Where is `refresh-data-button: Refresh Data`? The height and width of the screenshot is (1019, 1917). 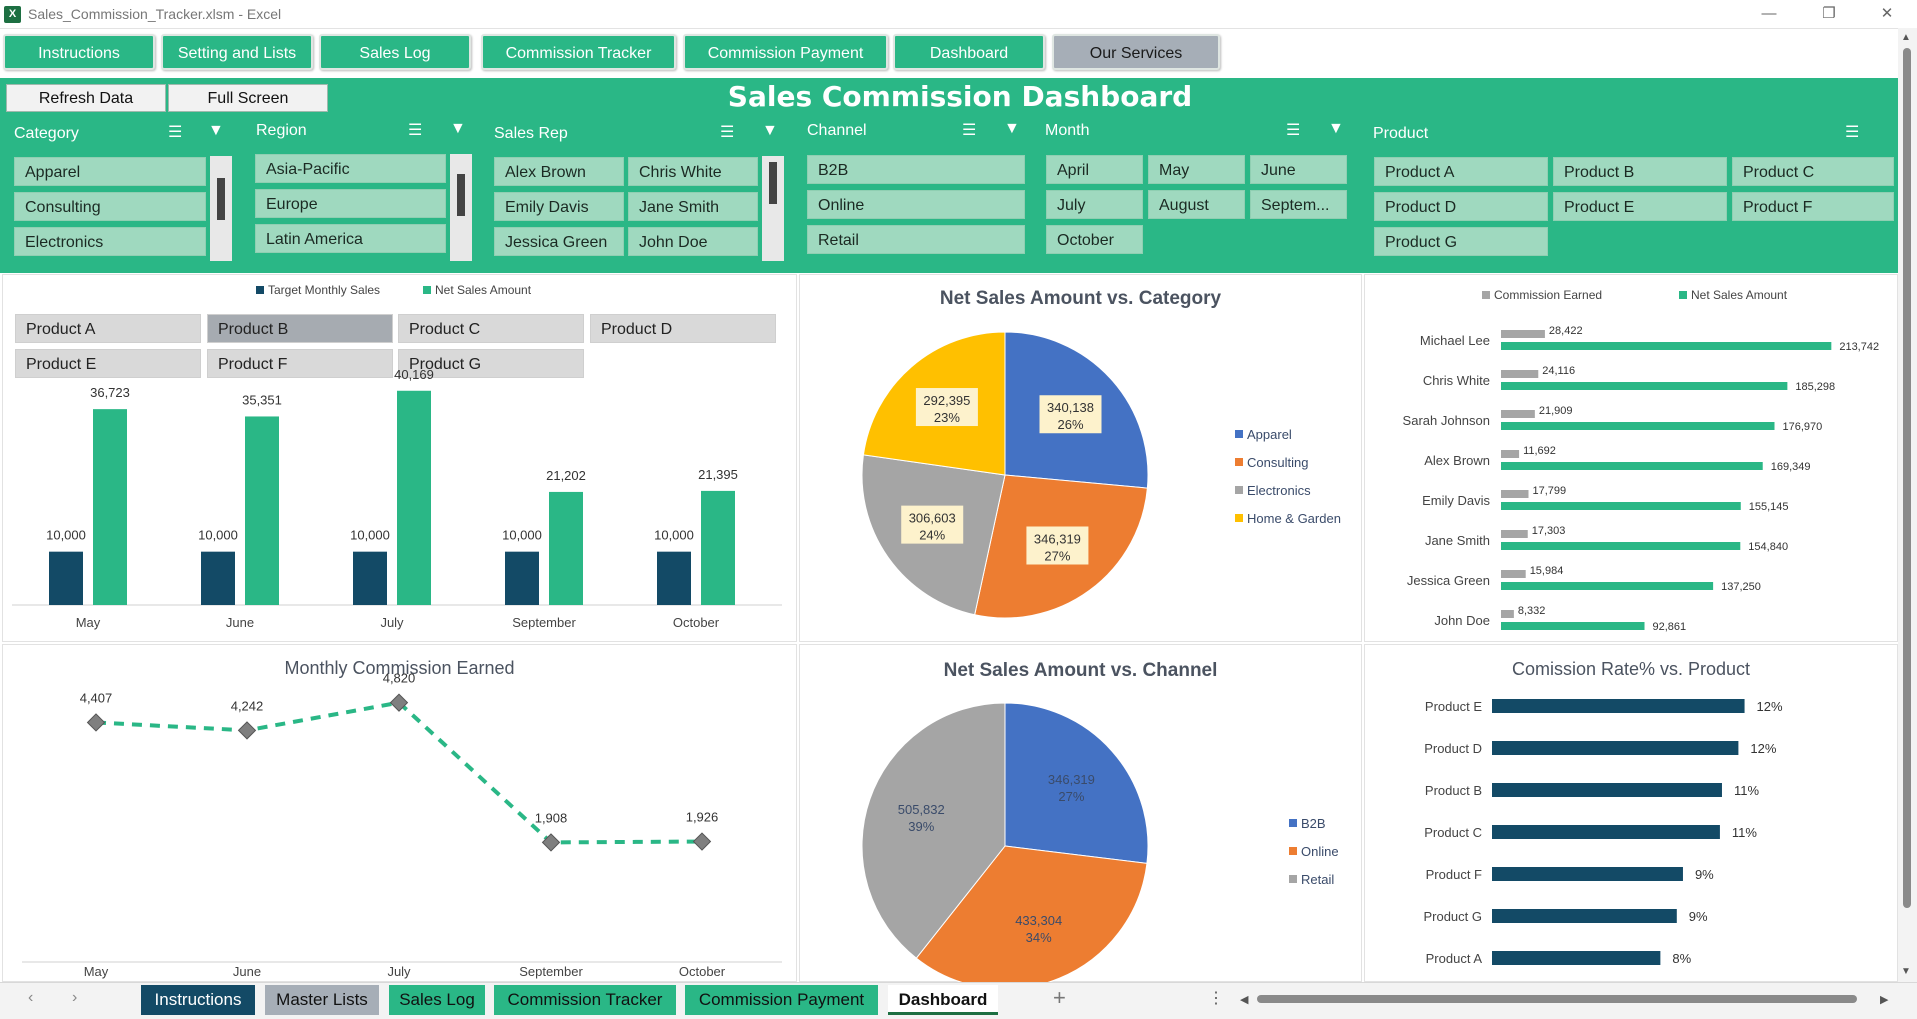
refresh-data-button: Refresh Data is located at coordinates (86, 98).